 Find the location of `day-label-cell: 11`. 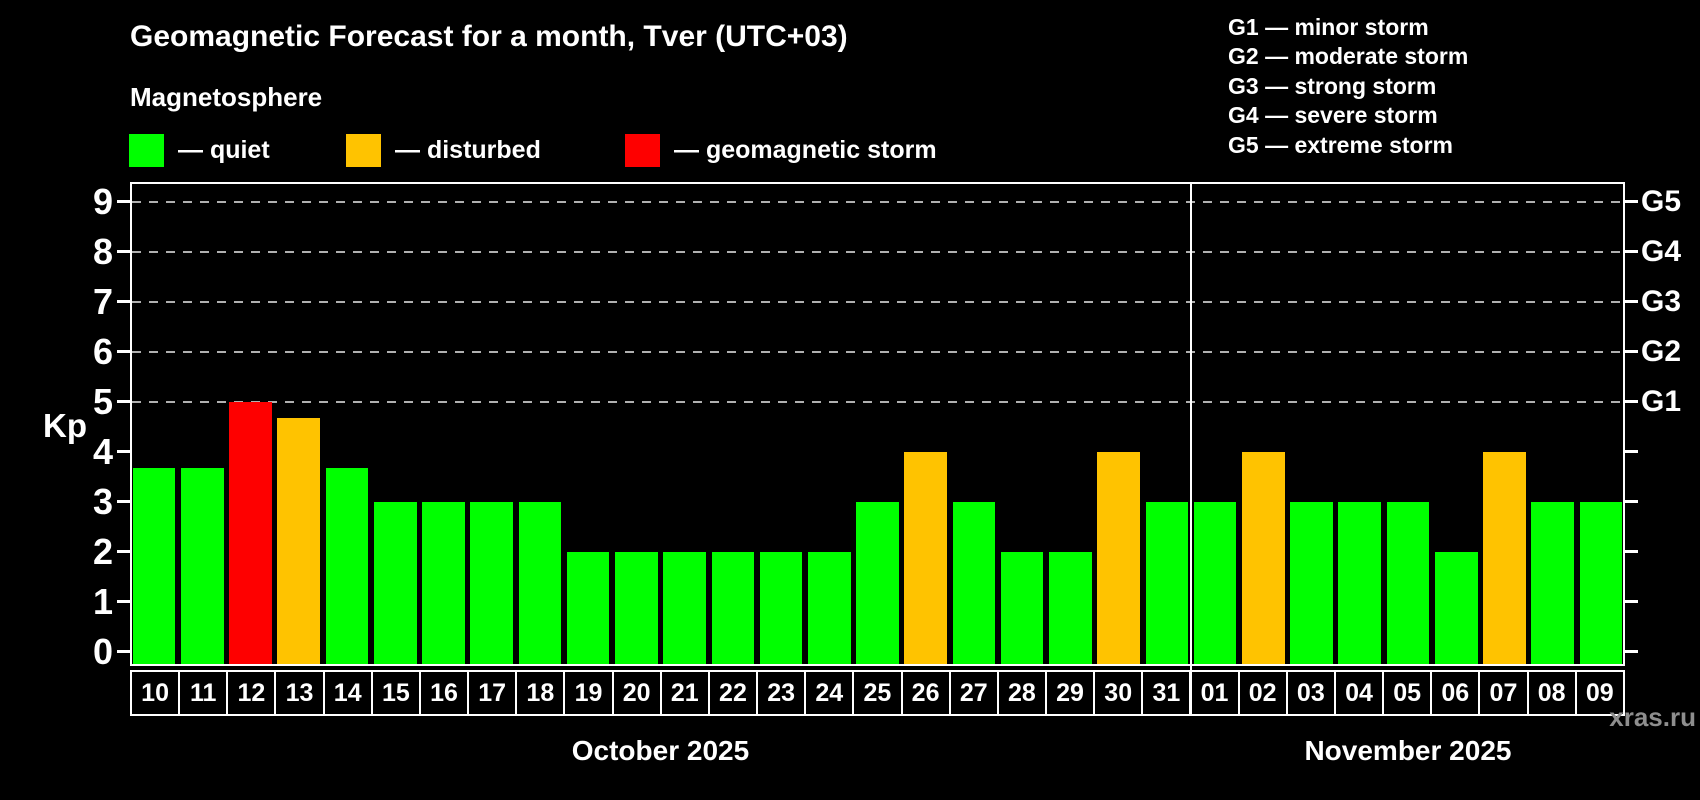

day-label-cell: 11 is located at coordinates (202, 693).